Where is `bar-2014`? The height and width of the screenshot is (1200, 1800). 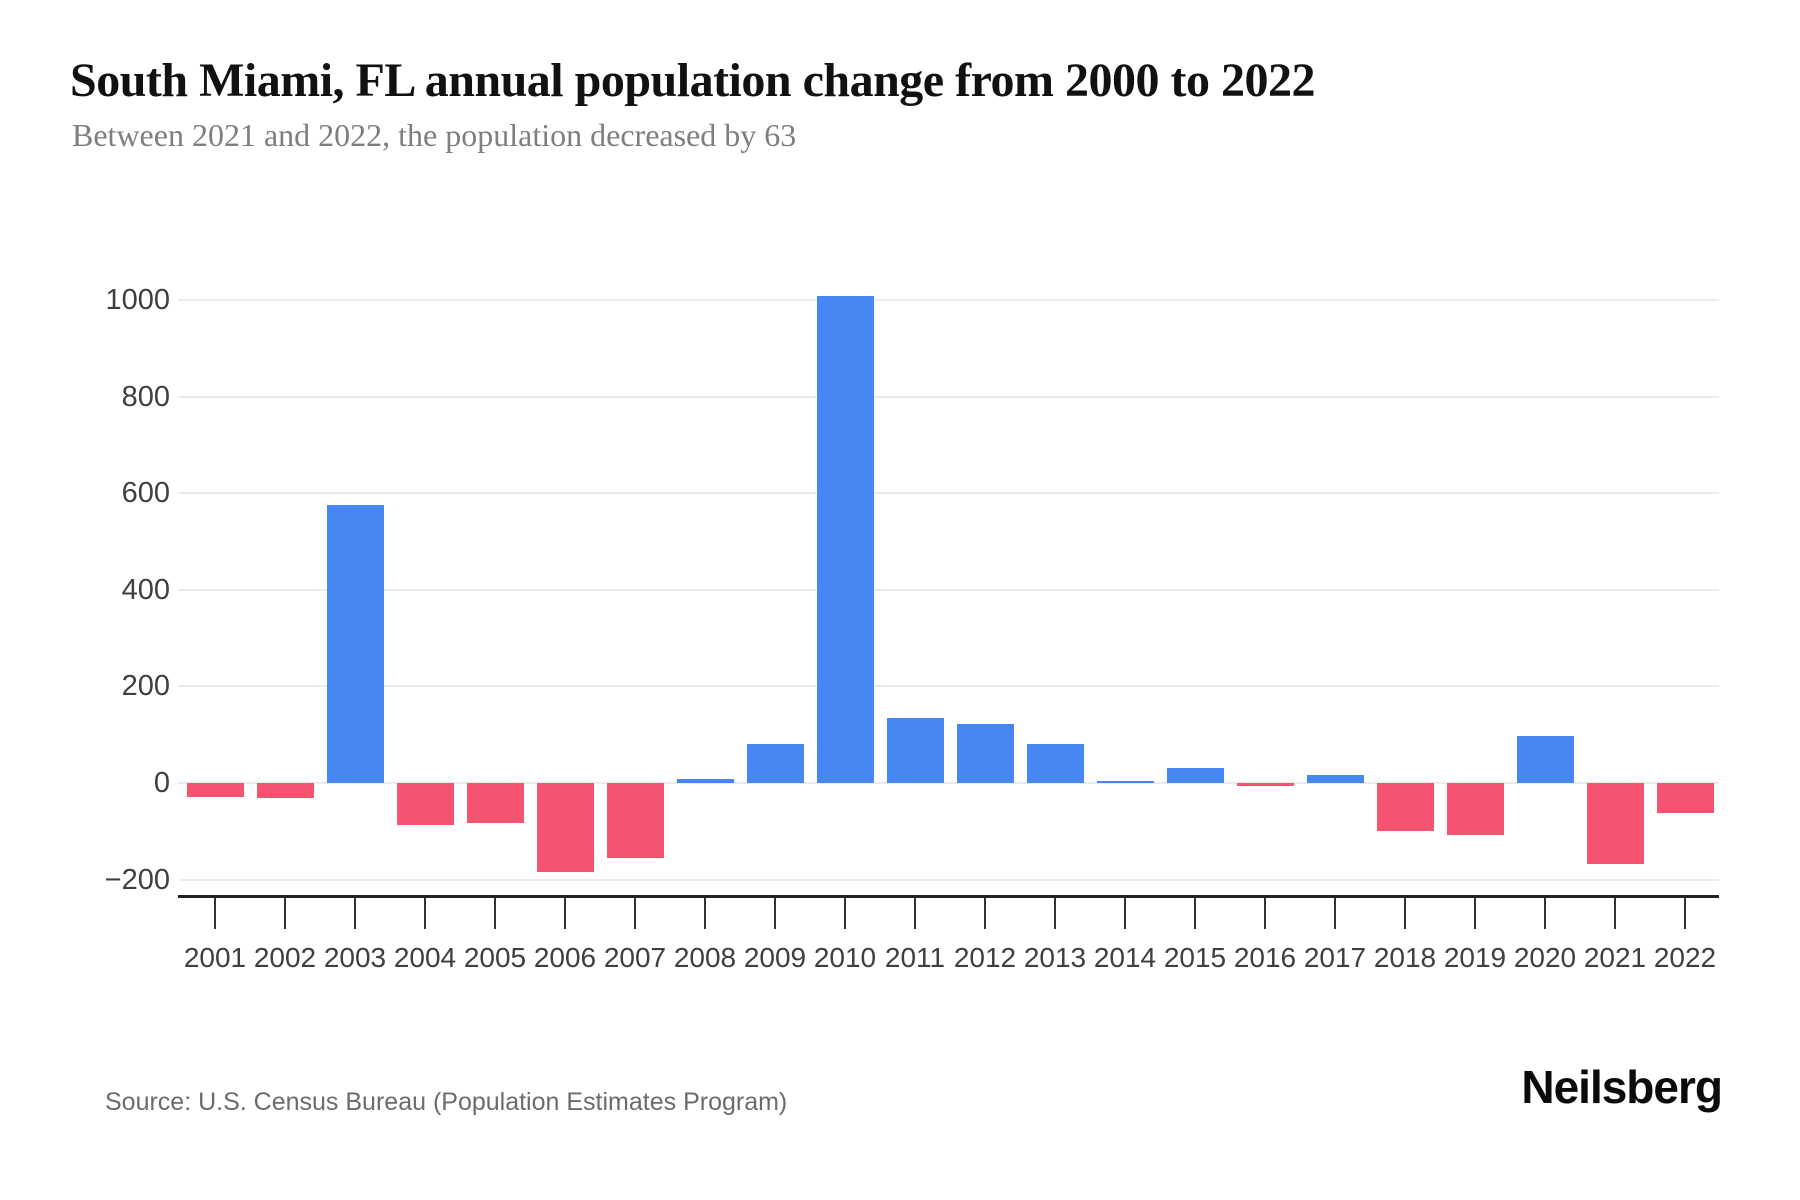 bar-2014 is located at coordinates (1125, 782).